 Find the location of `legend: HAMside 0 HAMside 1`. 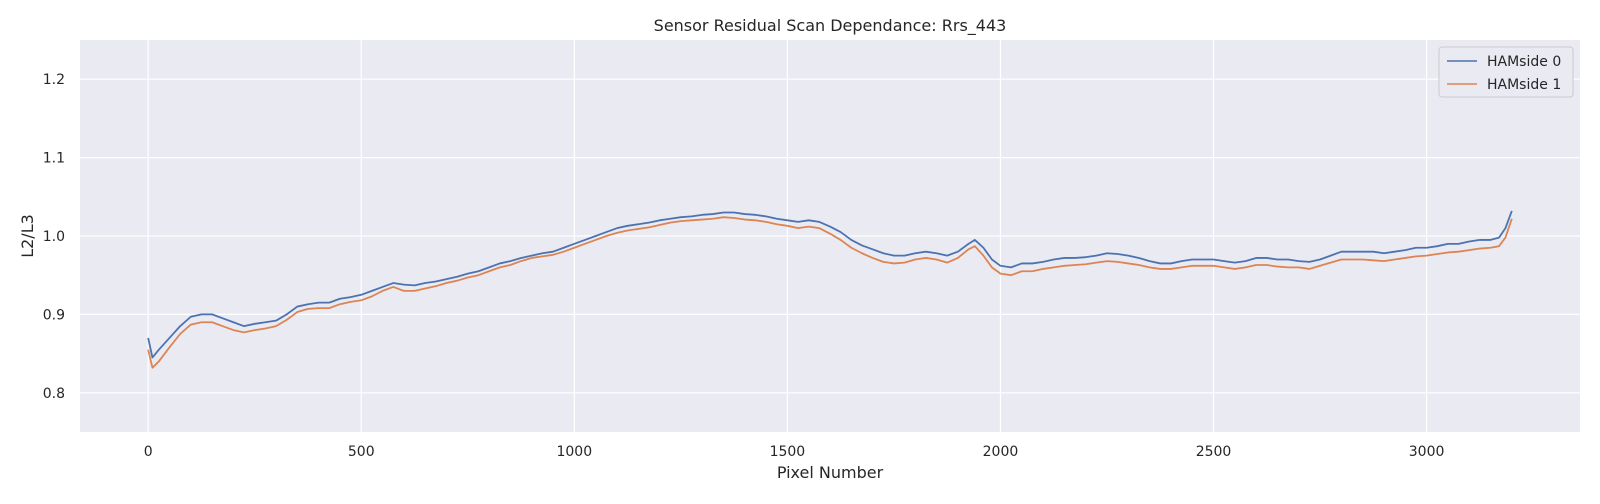

legend: HAMside 0 HAMside 1 is located at coordinates (1506, 72).